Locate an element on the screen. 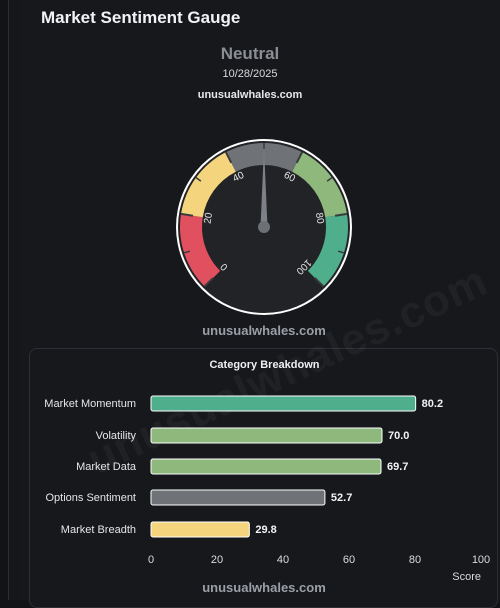 This screenshot has width=500, height=608. source-label: unusualwhales.com is located at coordinates (250, 95).